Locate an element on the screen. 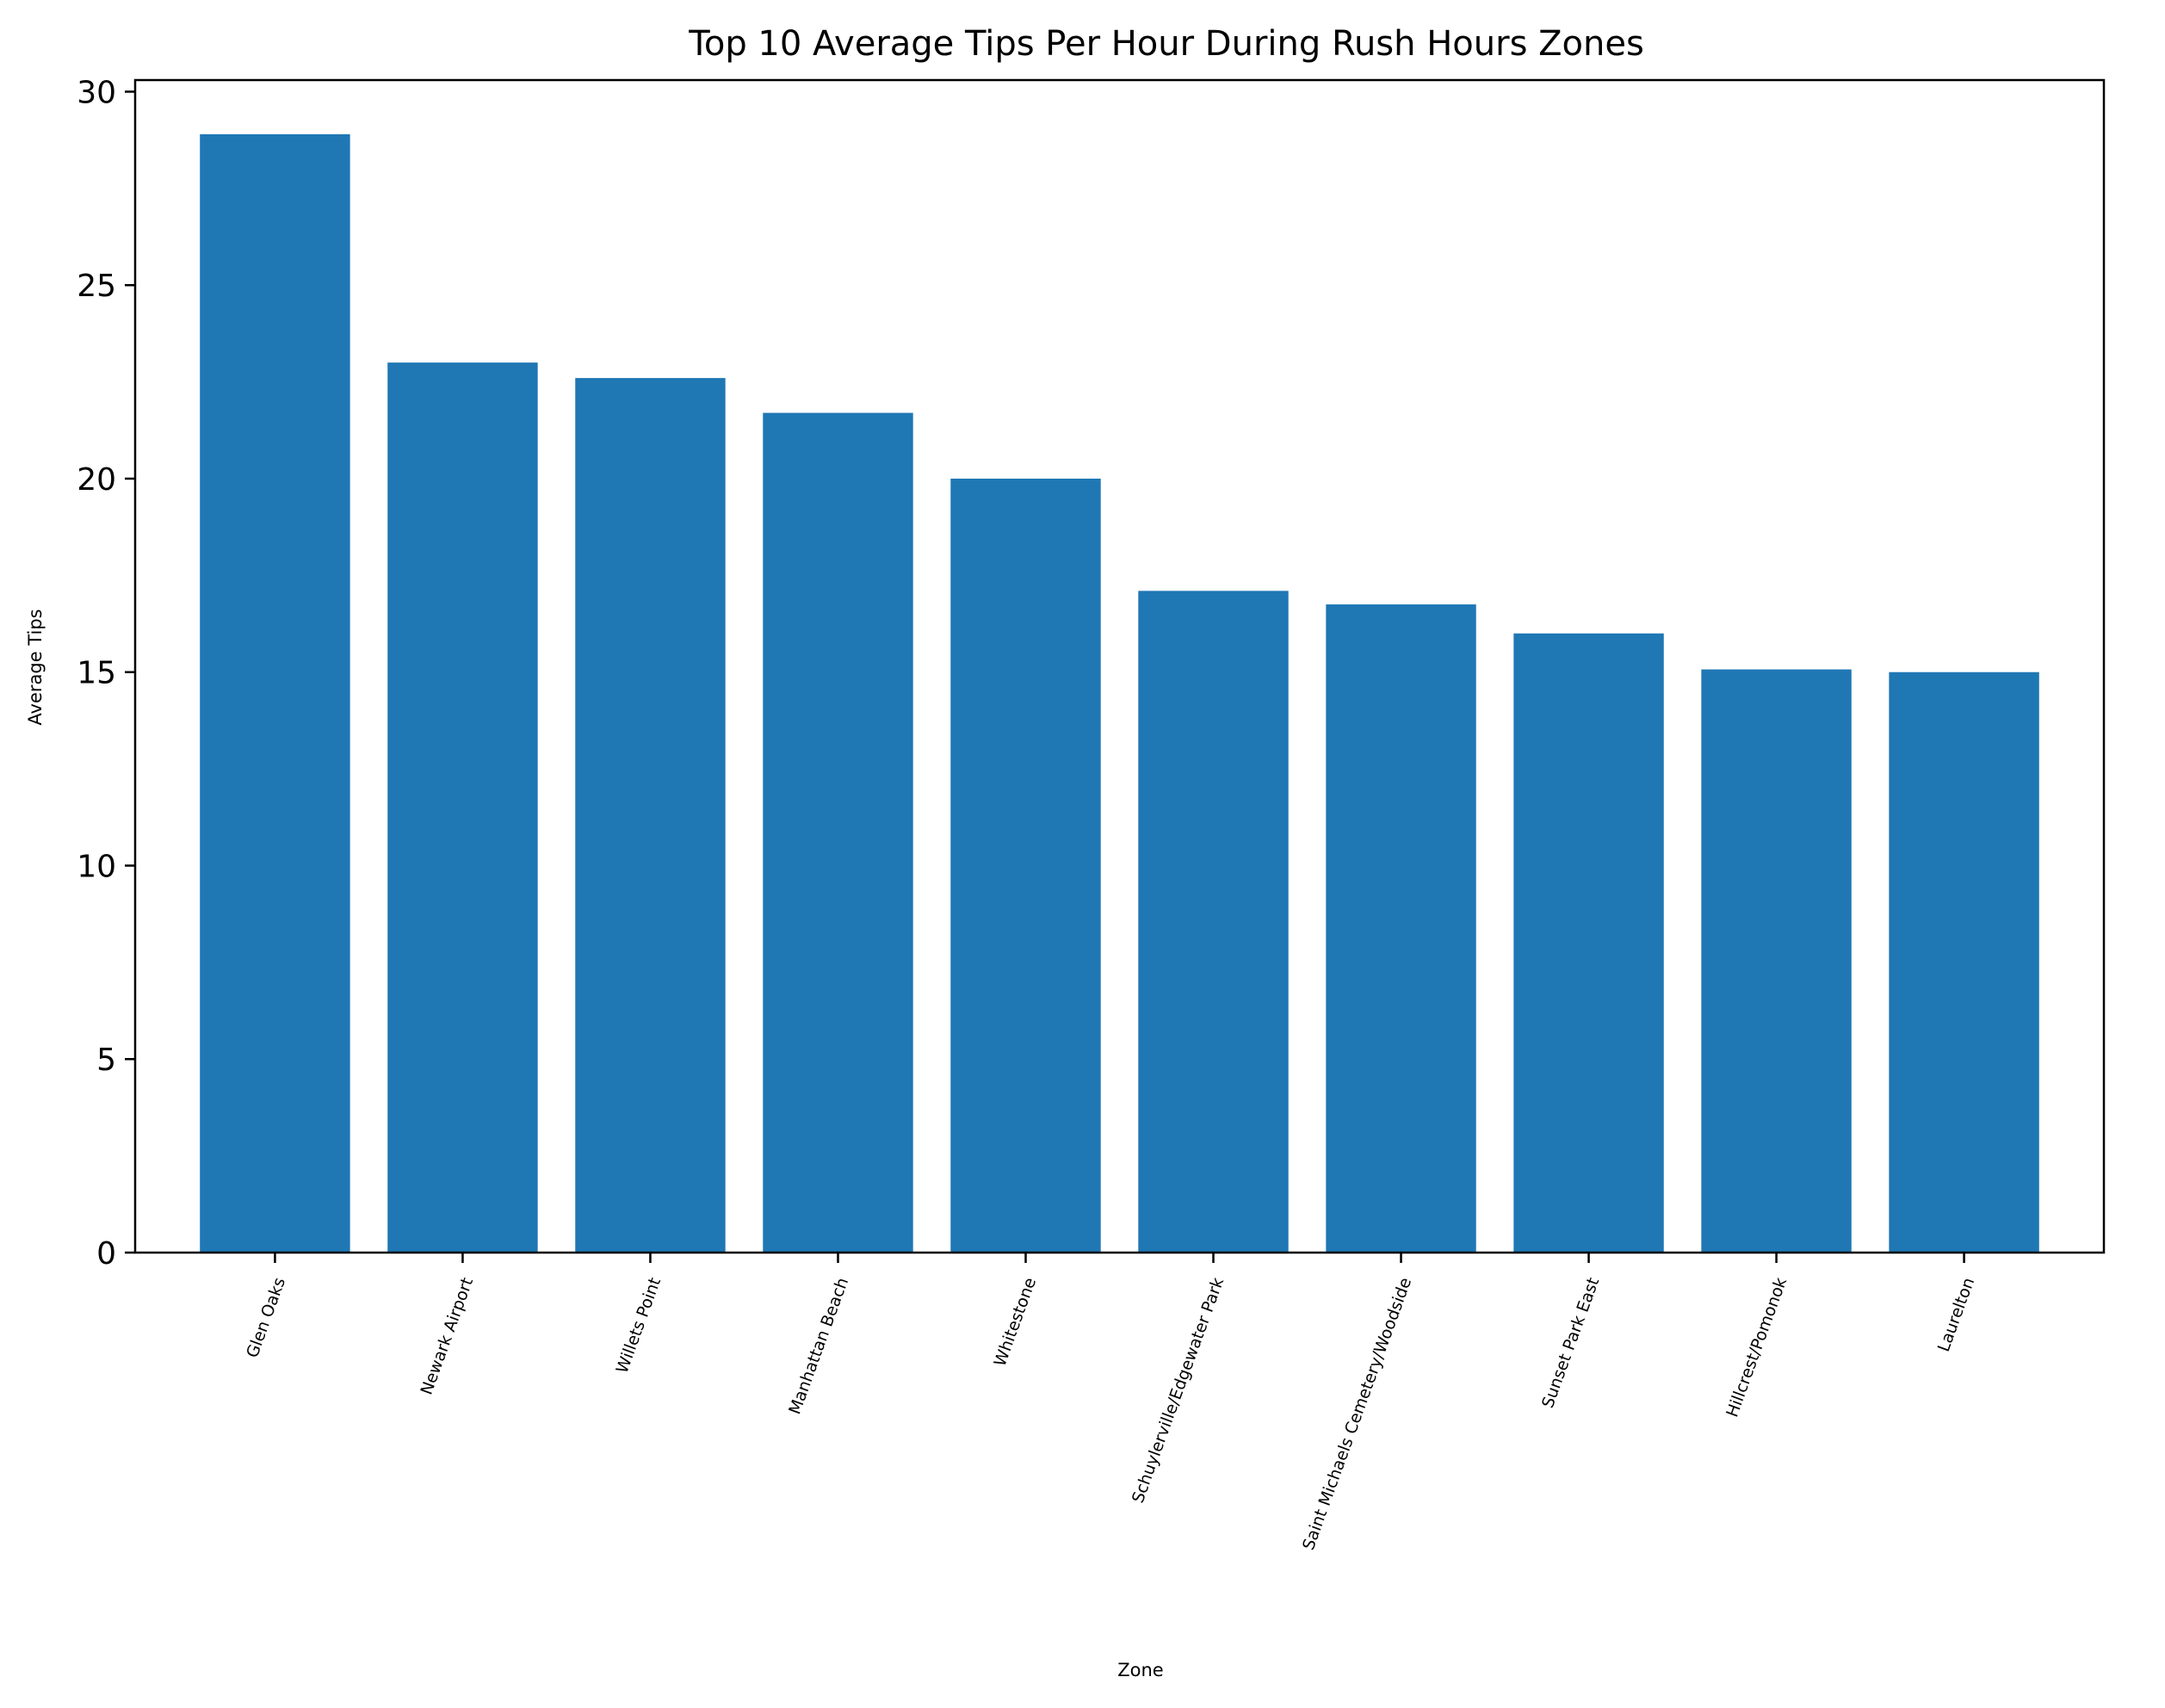  y-axis-label: Average Tips is located at coordinates (35, 667).